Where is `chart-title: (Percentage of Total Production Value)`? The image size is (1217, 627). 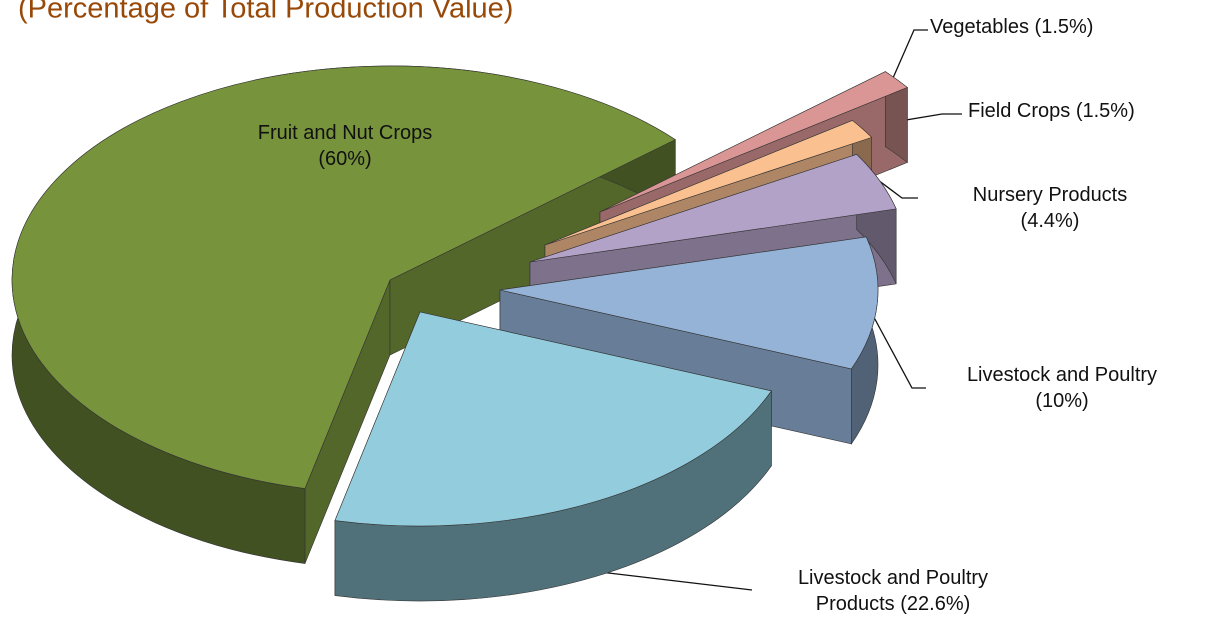 chart-title: (Percentage of Total Production Value) is located at coordinates (265, 12).